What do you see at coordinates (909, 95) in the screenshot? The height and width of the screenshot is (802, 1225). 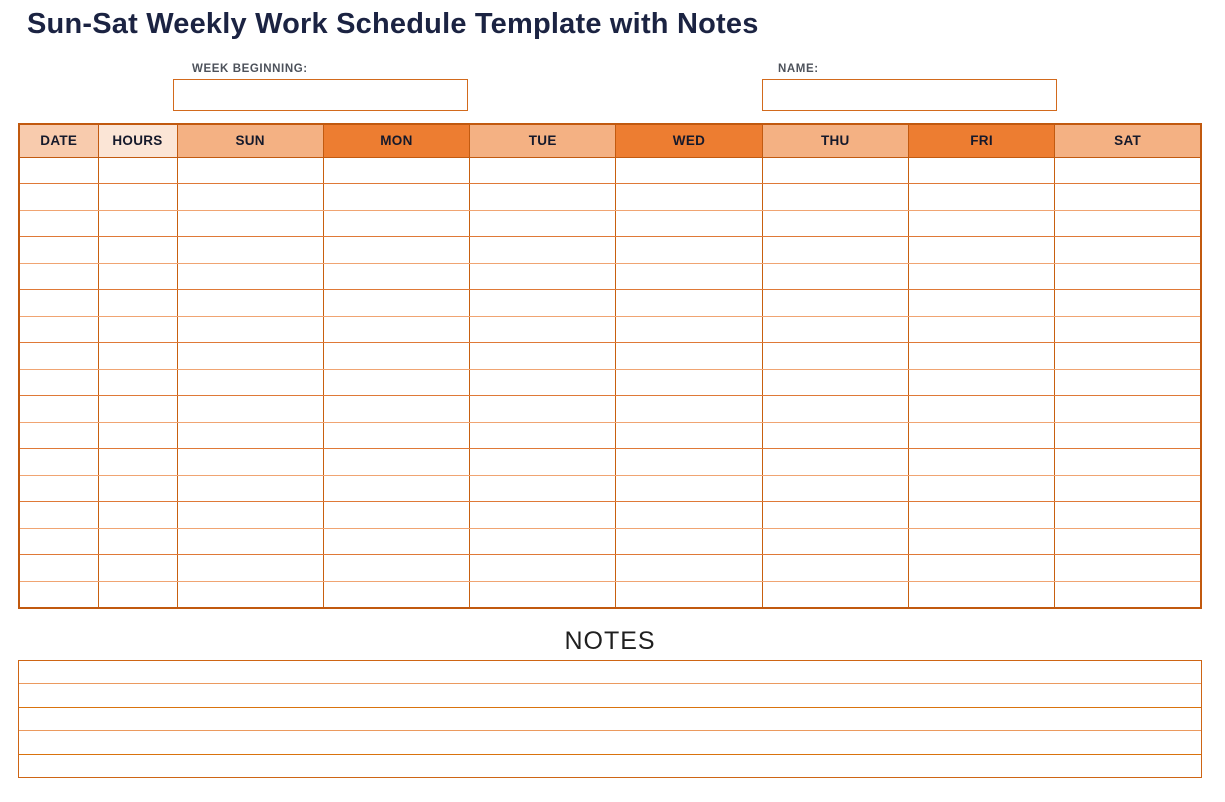 I see `name-input` at bounding box center [909, 95].